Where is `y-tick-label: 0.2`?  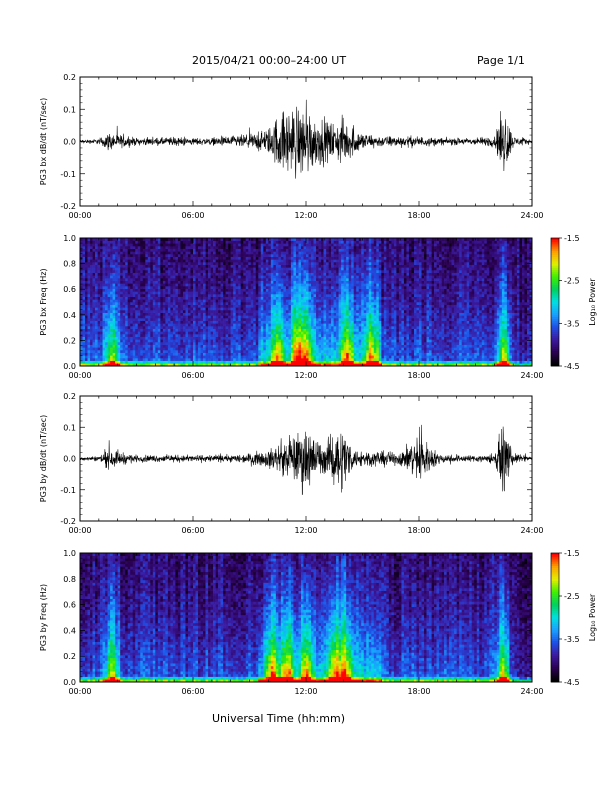
y-tick-label: 0.2 is located at coordinates (69, 656).